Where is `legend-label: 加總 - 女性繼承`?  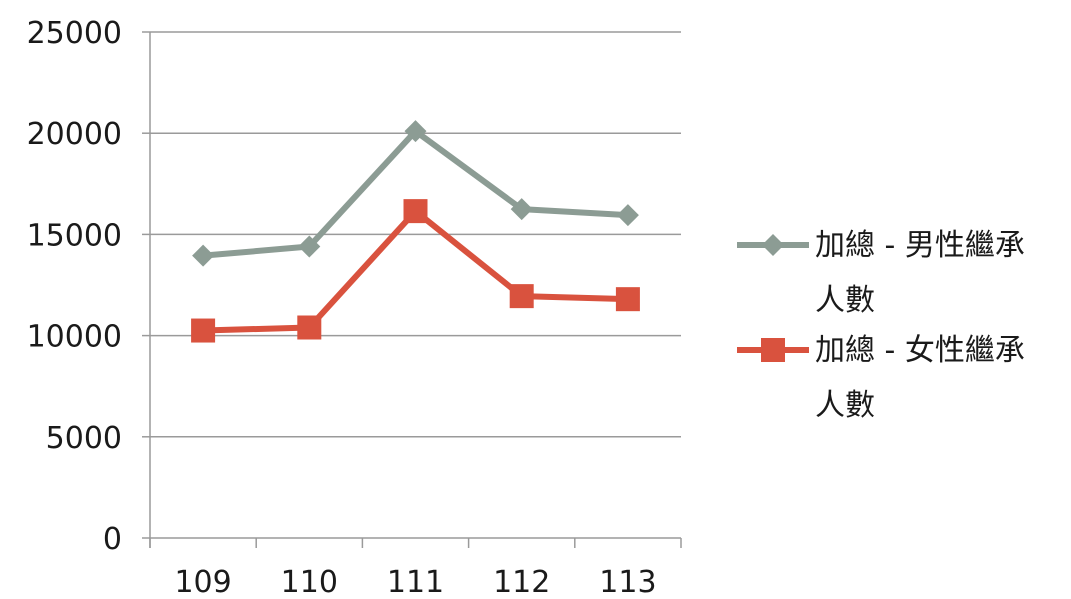 legend-label: 加總 - 女性繼承 is located at coordinates (920, 350).